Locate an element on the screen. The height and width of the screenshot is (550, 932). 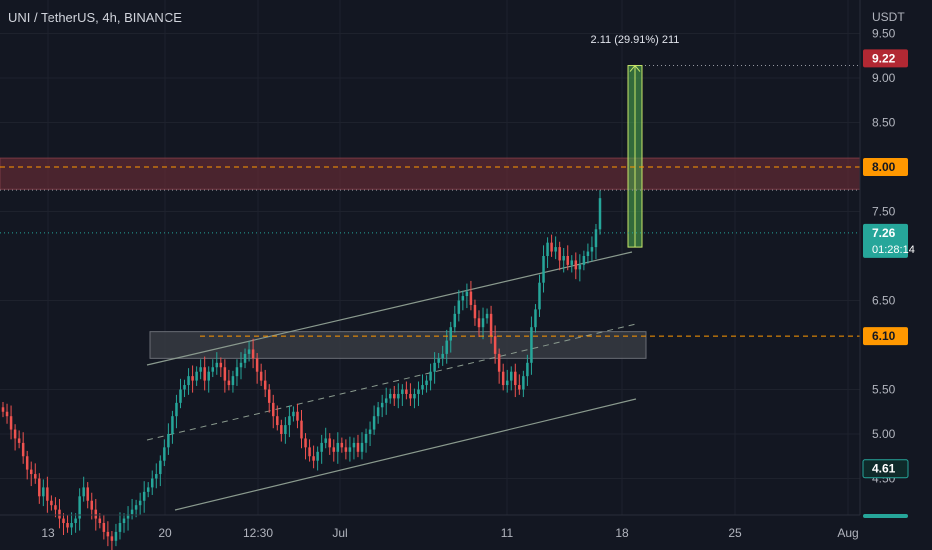
price-badge-label: 4.61 is located at coordinates (884, 469).